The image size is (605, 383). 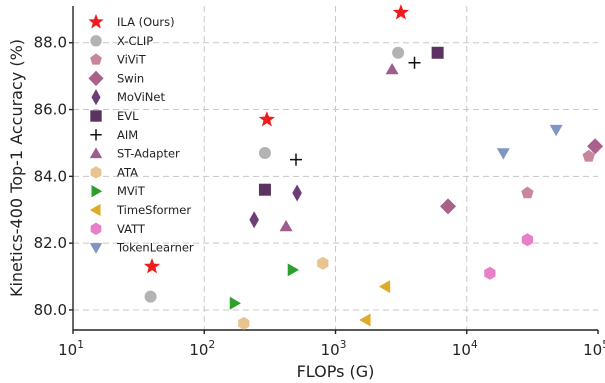 What do you see at coordinates (131, 229) in the screenshot?
I see `legend-label: VATT` at bounding box center [131, 229].